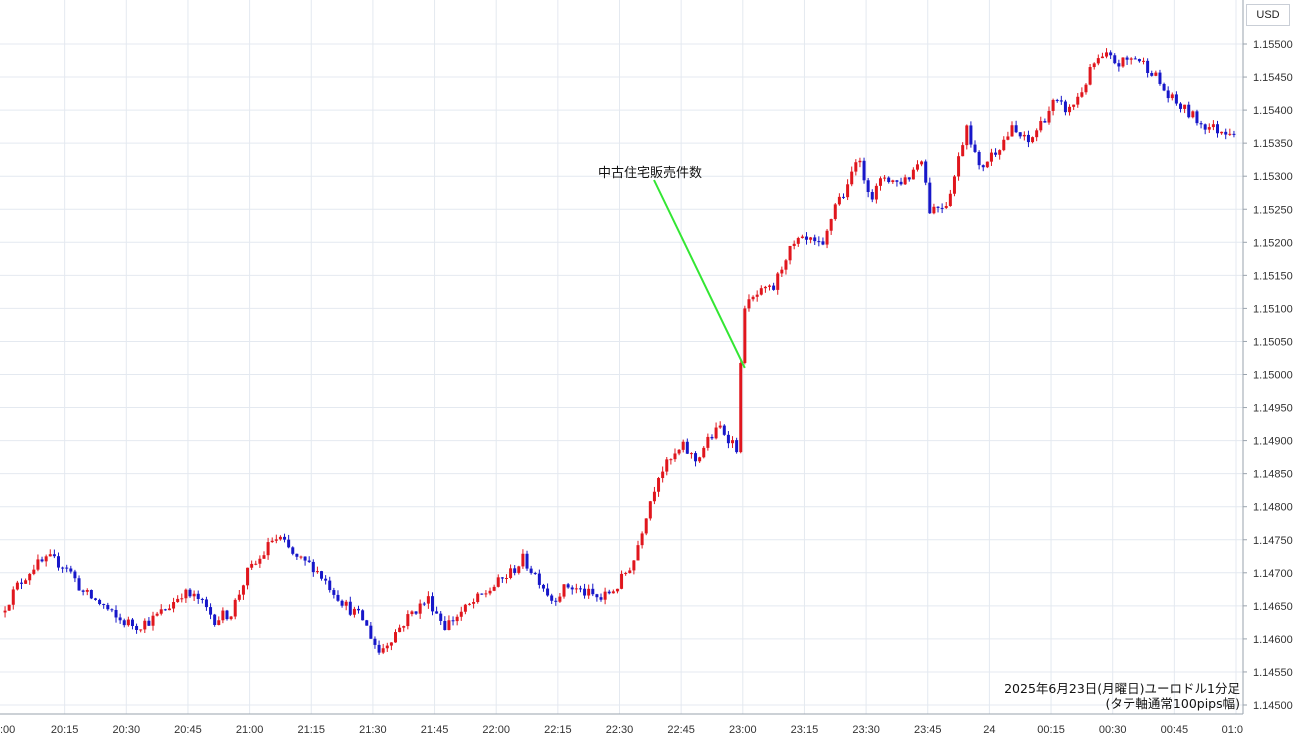  Describe the element at coordinates (1273, 45) in the screenshot. I see `price-tick-label: 1.15500` at that location.